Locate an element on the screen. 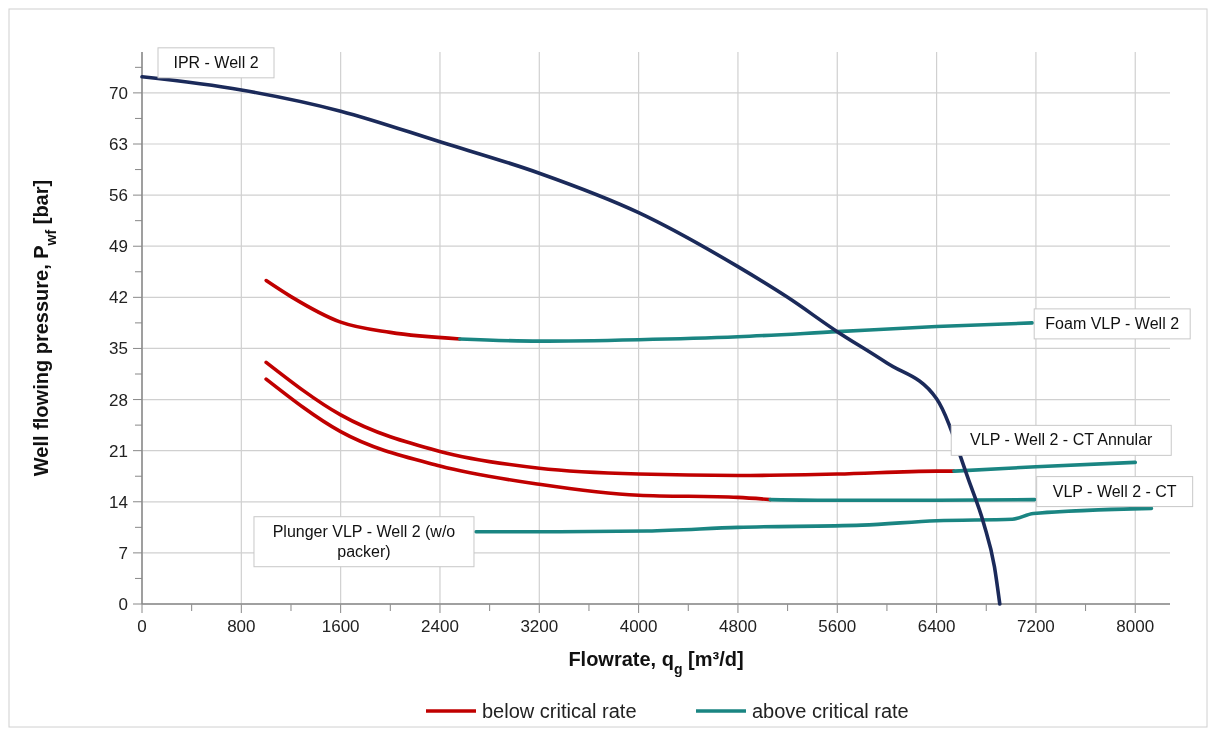  y-tick-label: 21 is located at coordinates (118, 451).